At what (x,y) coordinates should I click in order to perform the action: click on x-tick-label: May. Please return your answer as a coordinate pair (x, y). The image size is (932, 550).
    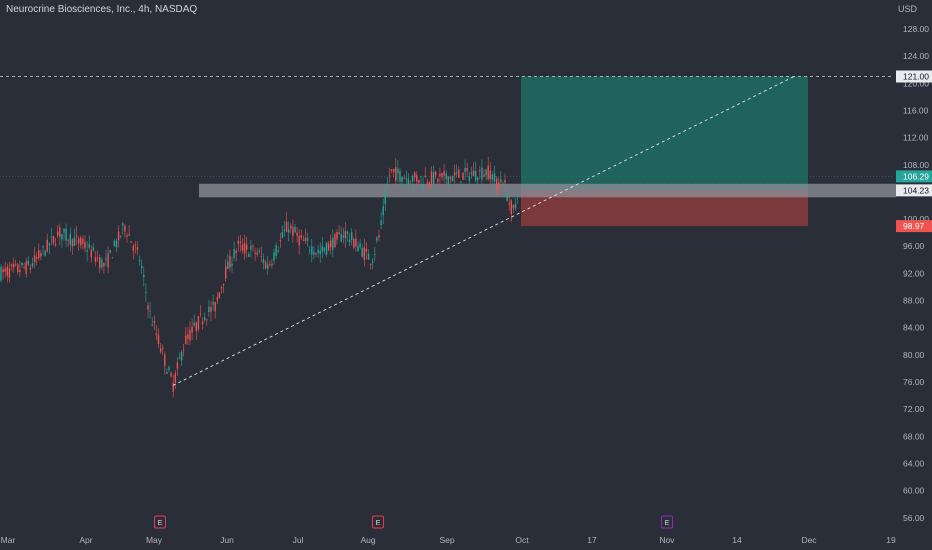
    Looking at the image, I should click on (154, 540).